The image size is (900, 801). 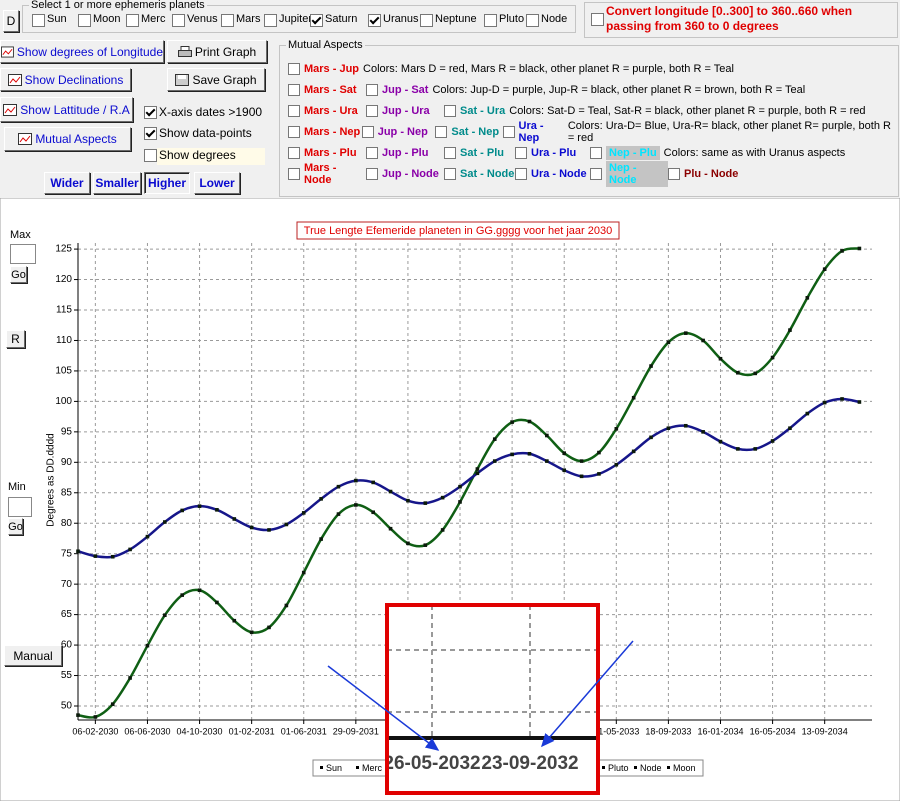 I want to click on button-label: Mutual Aspects, so click(x=76, y=139).